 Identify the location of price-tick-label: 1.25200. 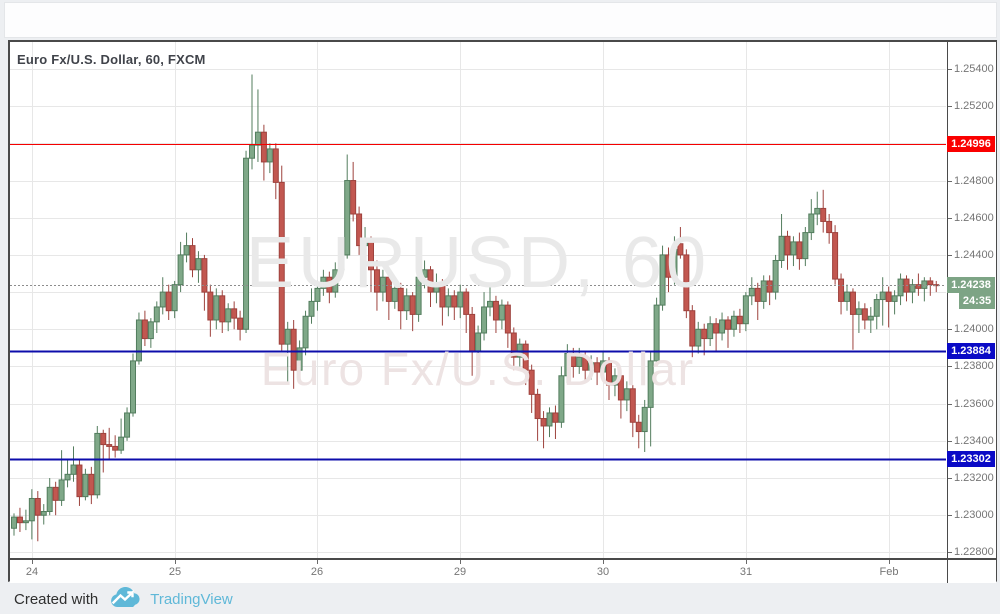
(974, 106).